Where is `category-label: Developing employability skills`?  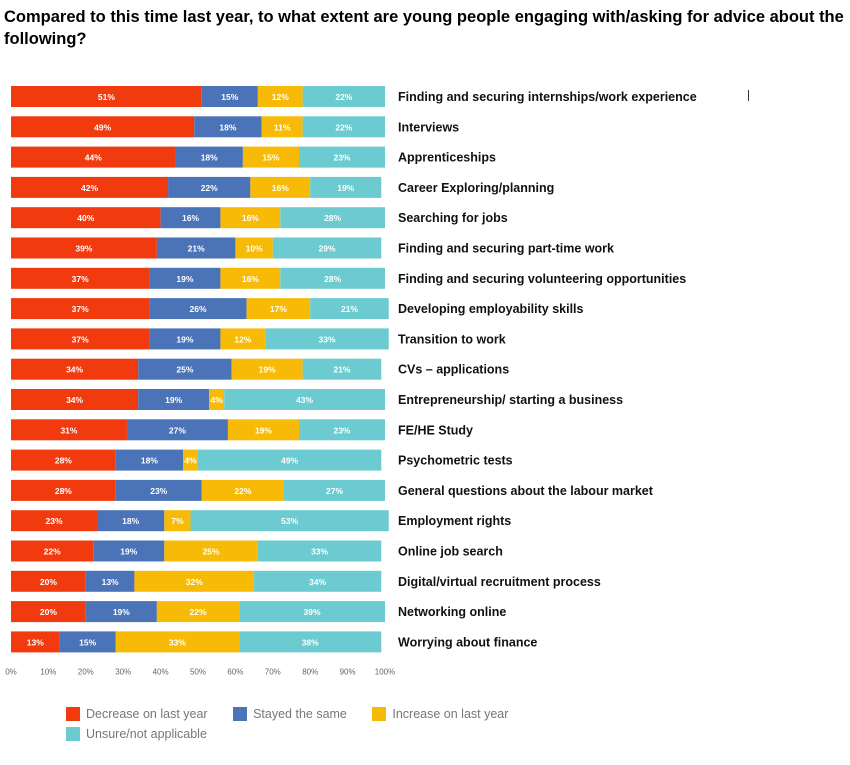
category-label: Developing employability skills is located at coordinates (491, 309).